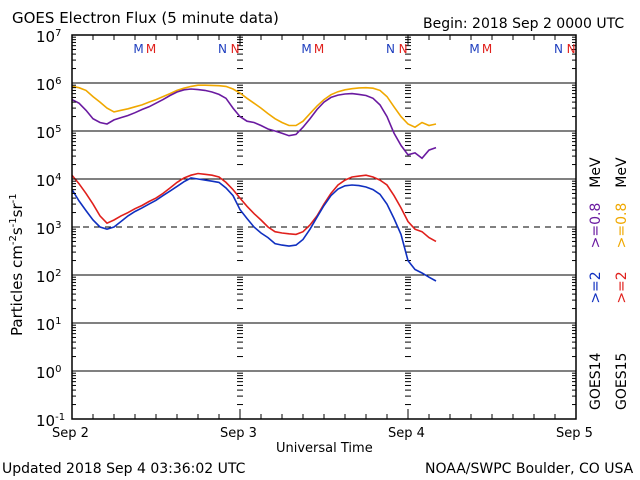 The width and height of the screenshot is (640, 480). Describe the element at coordinates (51, 421) in the screenshot. I see `y-tick-label: 10-1` at that location.